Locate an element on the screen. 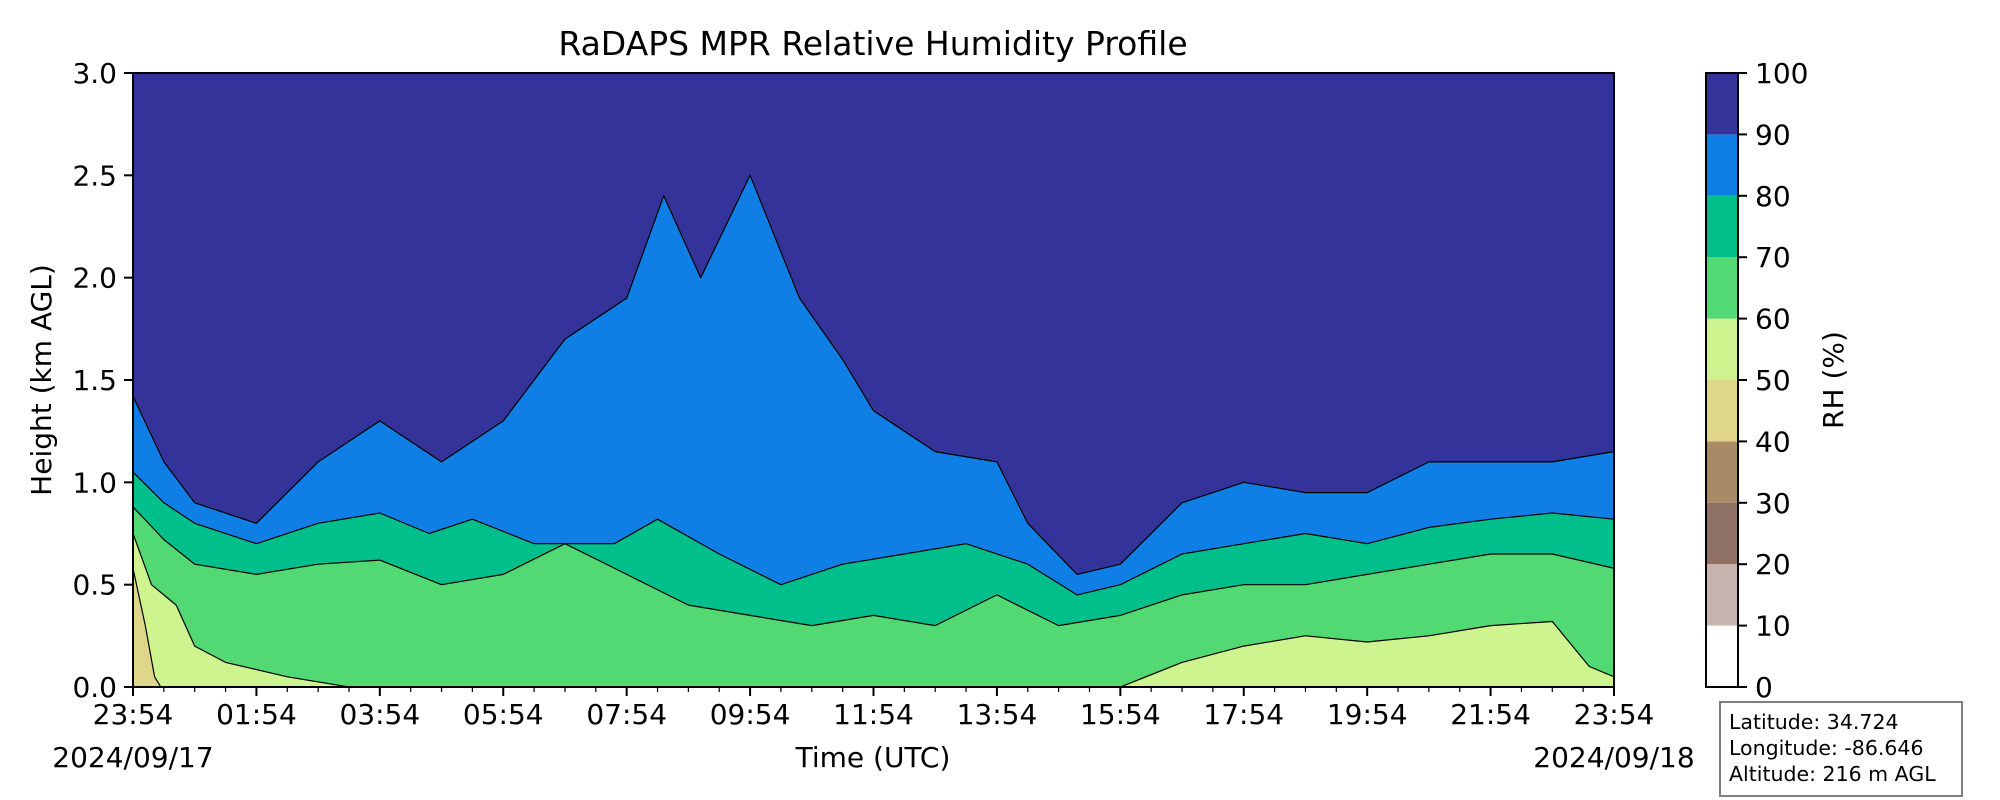  colorbar-tick-label: 90 is located at coordinates (1773, 134).